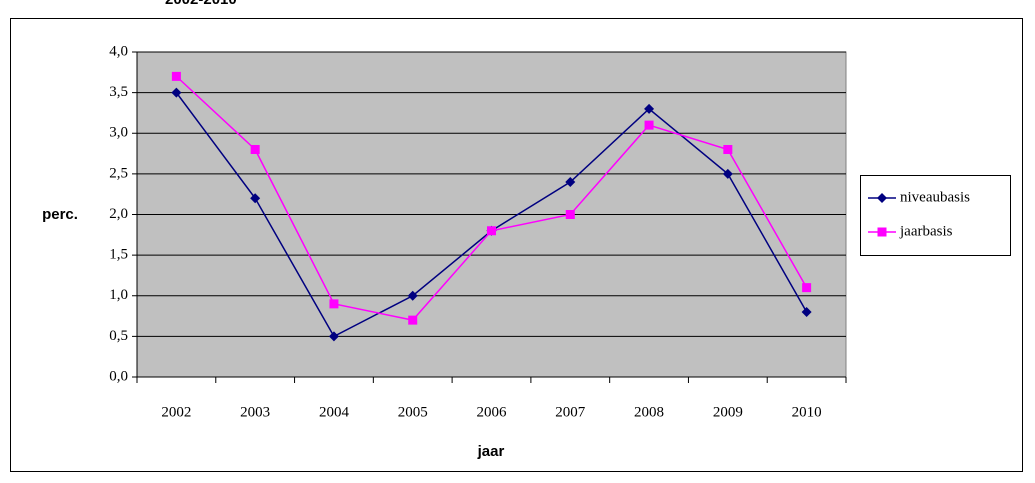 This screenshot has height=483, width=1035. Describe the element at coordinates (255, 412) in the screenshot. I see `x-tick-label: 2003` at that location.